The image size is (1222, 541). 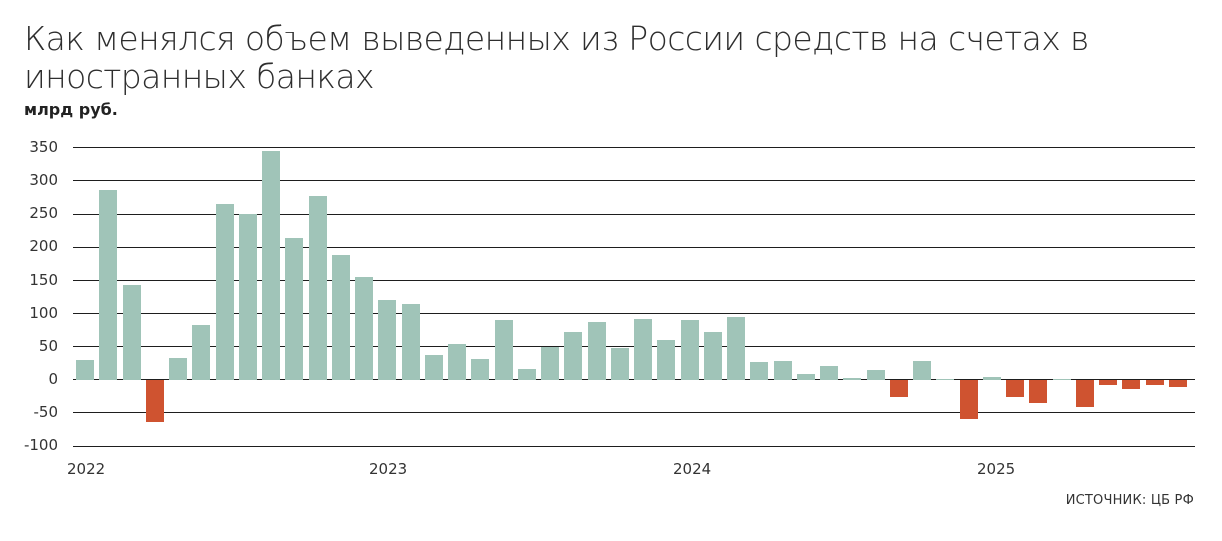 I want to click on x-axis-year-label: 2022, so click(x=86, y=469).